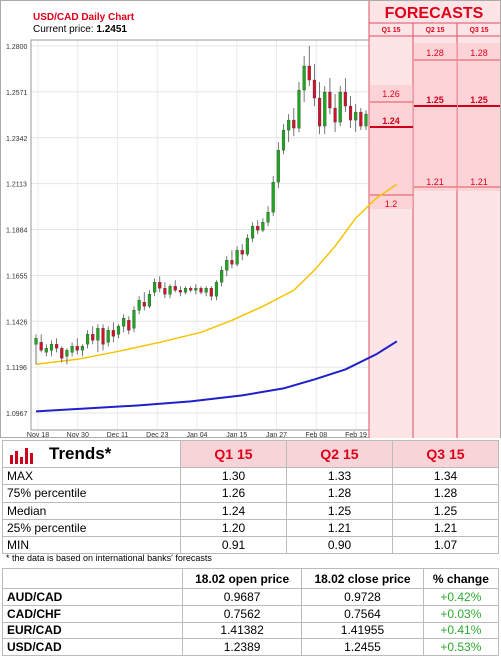 This screenshot has width=501, height=656. What do you see at coordinates (435, 182) in the screenshot?
I see `q2-low-label: 1.21` at bounding box center [435, 182].